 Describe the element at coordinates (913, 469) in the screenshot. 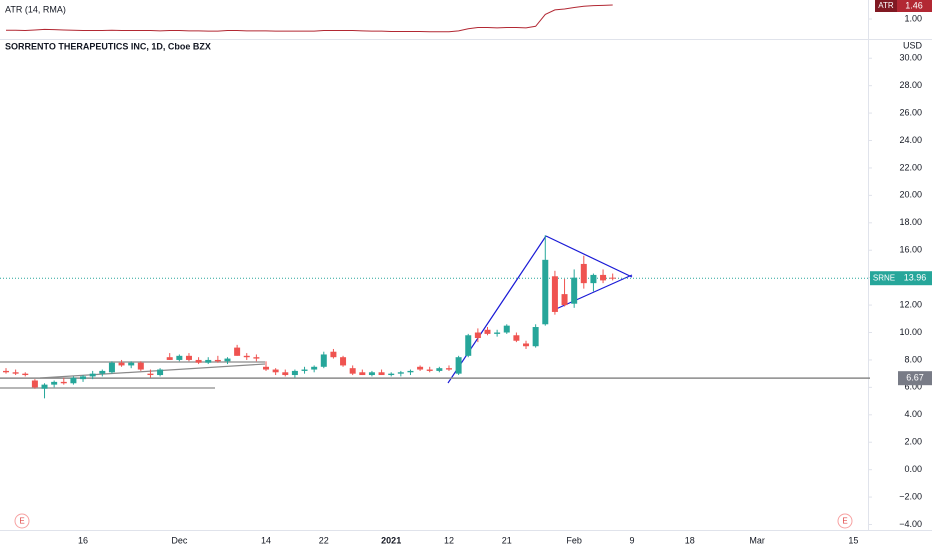

I see `y-tick-label: 0.00` at that location.